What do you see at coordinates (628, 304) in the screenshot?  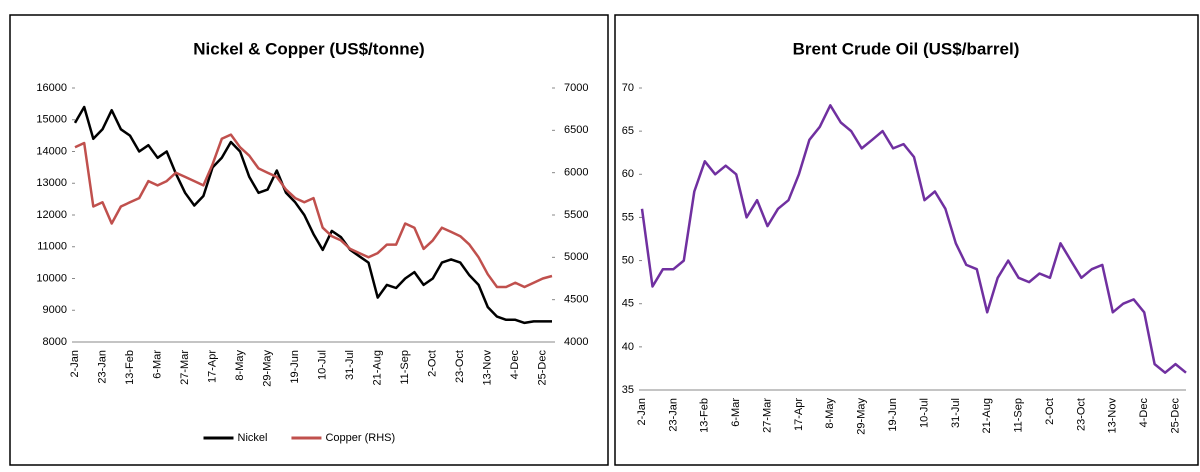 I see `yticks-tick-label: 45` at bounding box center [628, 304].